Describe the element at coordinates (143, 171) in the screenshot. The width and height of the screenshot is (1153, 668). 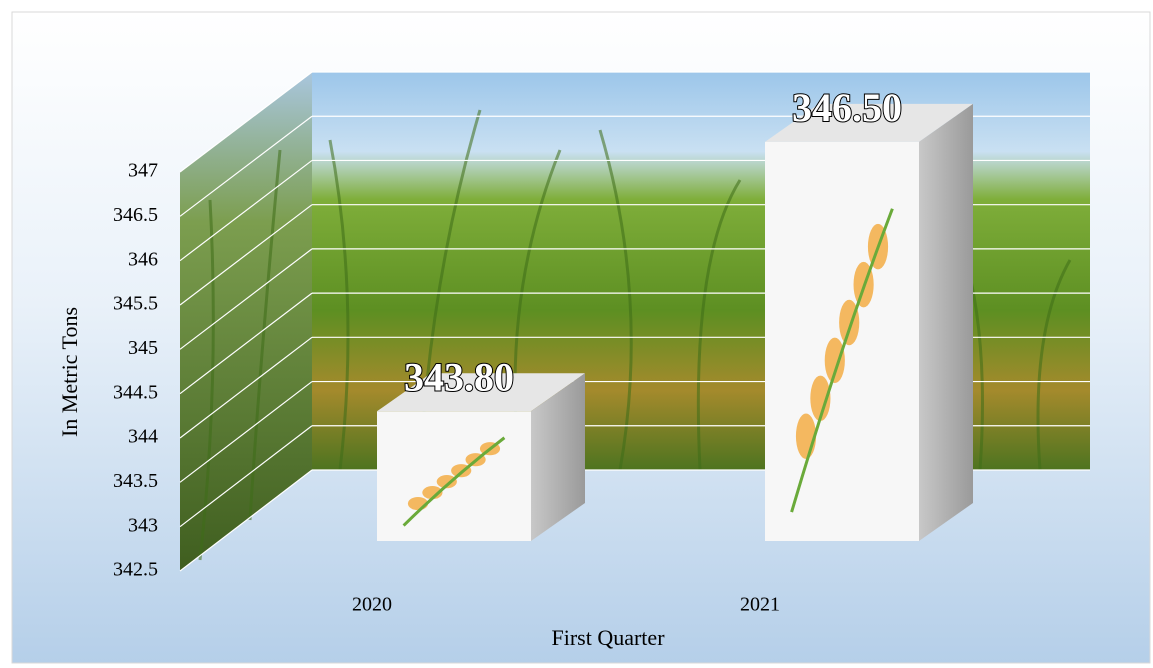
I see `y-tick-label: 347` at that location.